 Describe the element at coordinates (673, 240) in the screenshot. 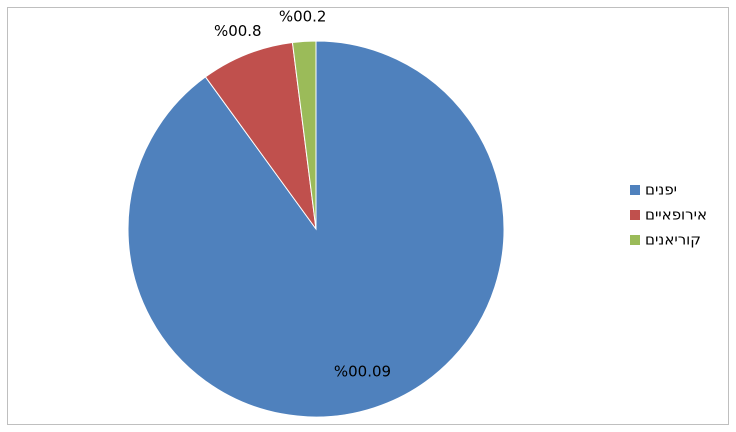

I see `legend-label: קוריאנים` at that location.